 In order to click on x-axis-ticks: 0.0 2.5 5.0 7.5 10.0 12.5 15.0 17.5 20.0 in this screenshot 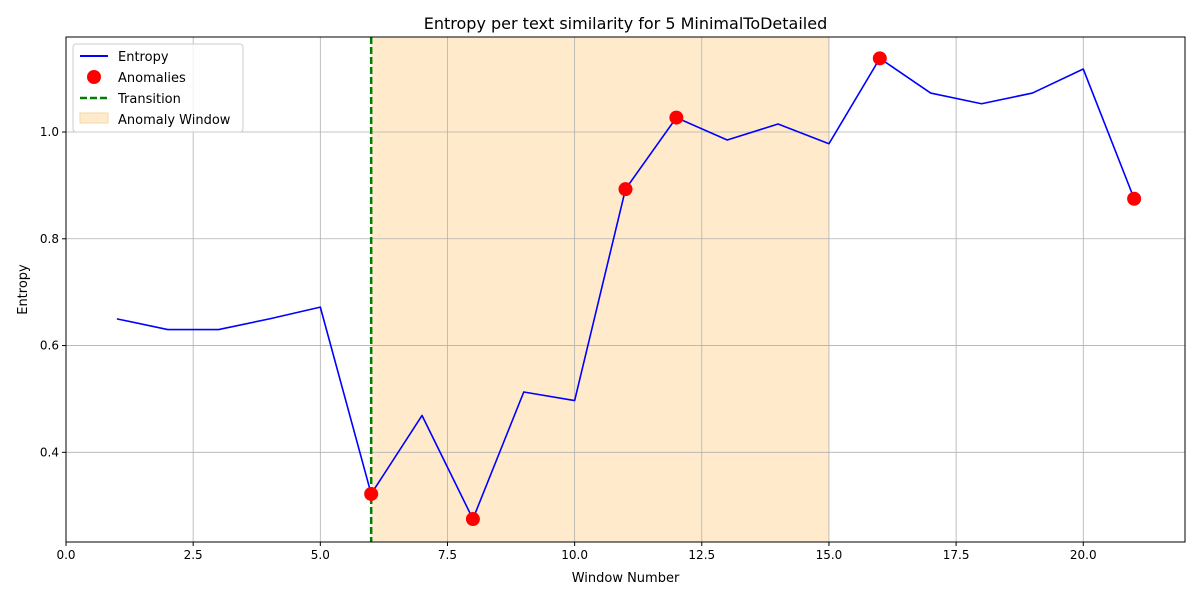, I will do `click(576, 552)`.